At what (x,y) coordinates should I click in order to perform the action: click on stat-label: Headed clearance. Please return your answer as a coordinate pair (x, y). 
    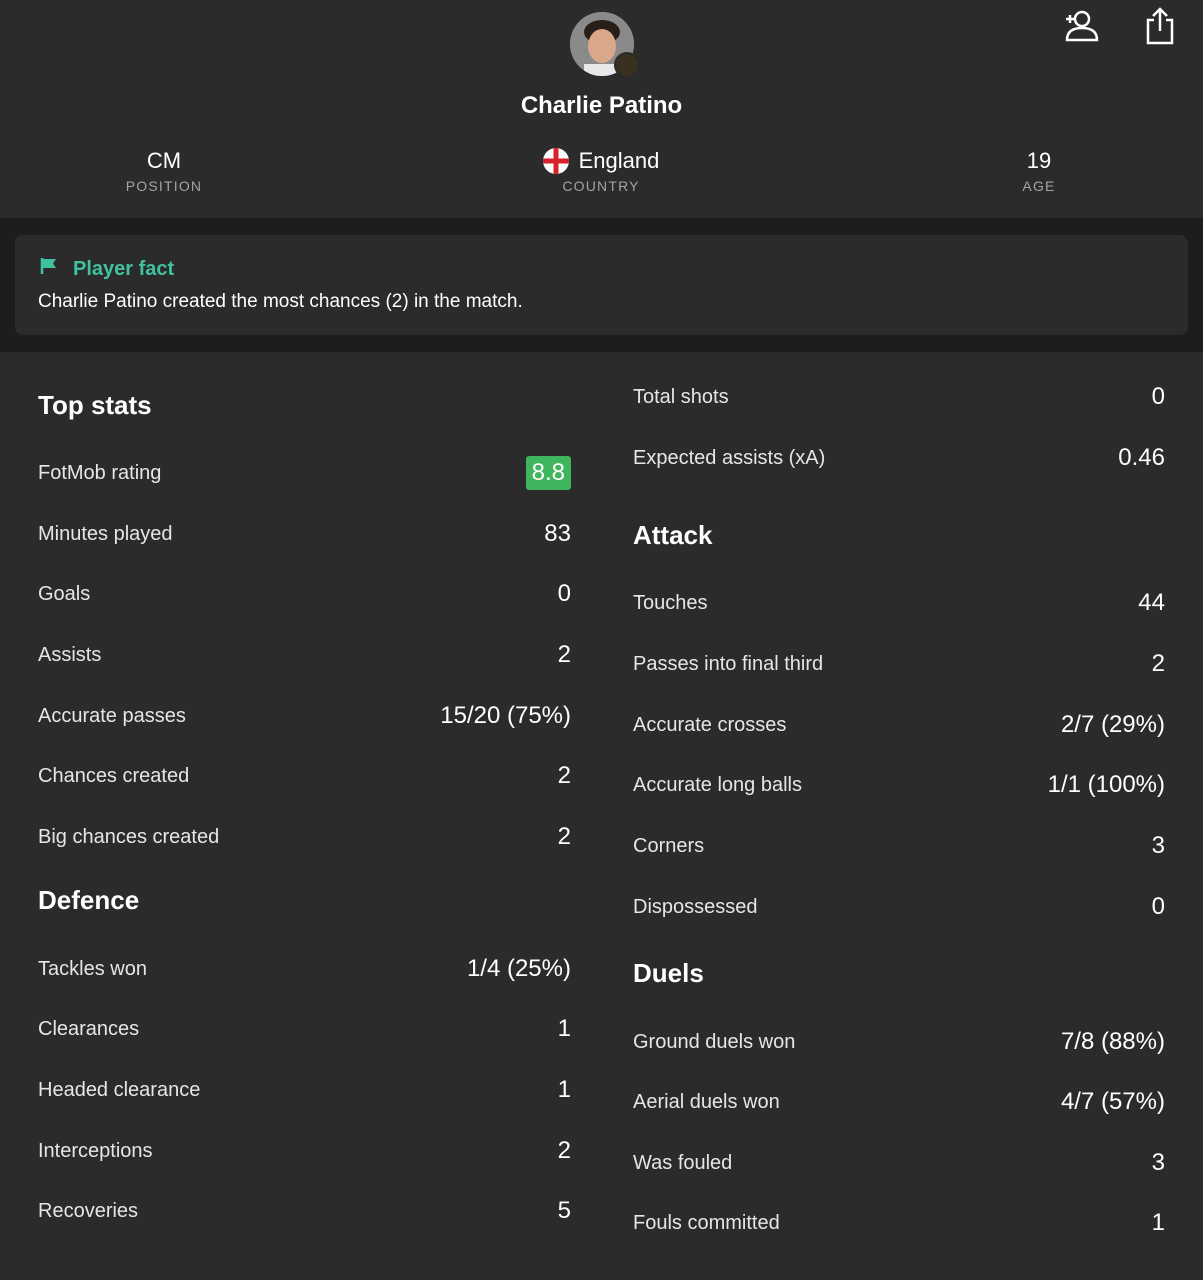
    Looking at the image, I should click on (119, 1089).